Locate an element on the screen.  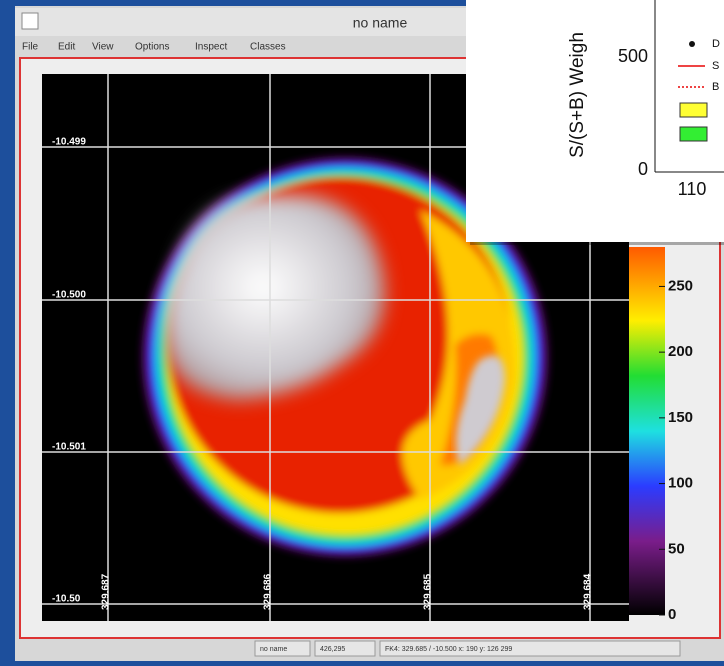
x-coordinate-label: 329.684 is located at coordinates (588, 591).